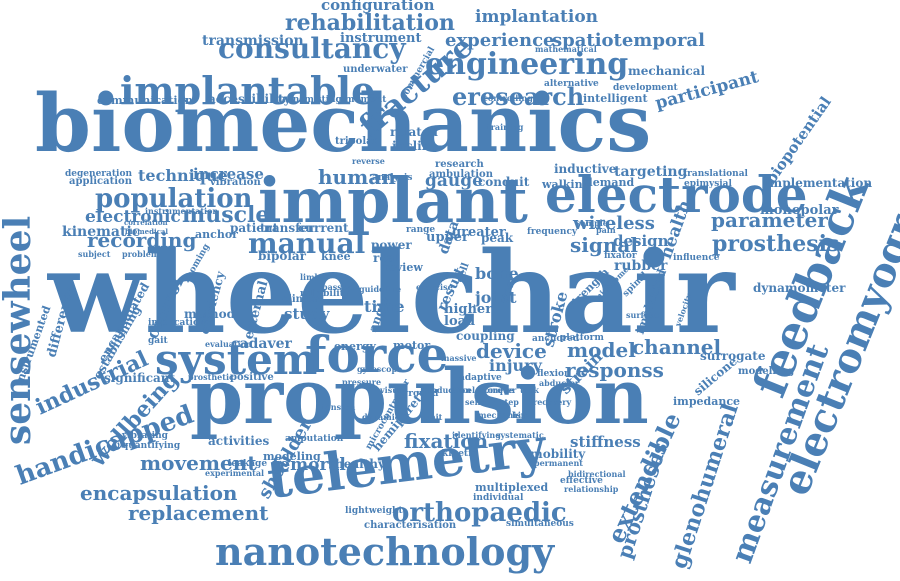 This screenshot has width=900, height=581. I want to click on cloud-word: implication, so click(177, 323).